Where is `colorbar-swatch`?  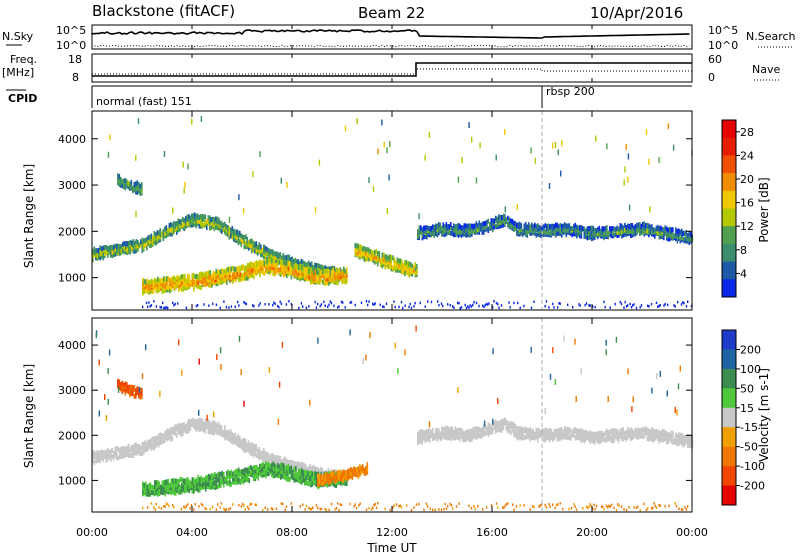
colorbar-swatch is located at coordinates (729, 235).